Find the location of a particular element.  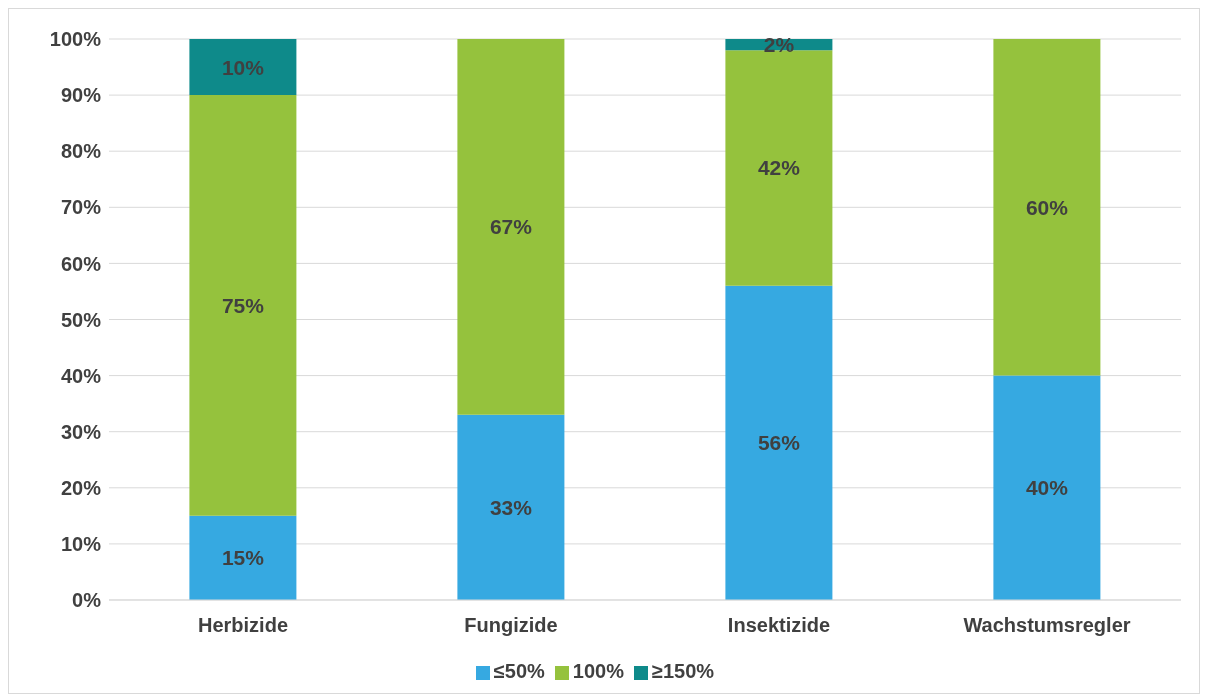

data-label: 56% is located at coordinates (779, 443).